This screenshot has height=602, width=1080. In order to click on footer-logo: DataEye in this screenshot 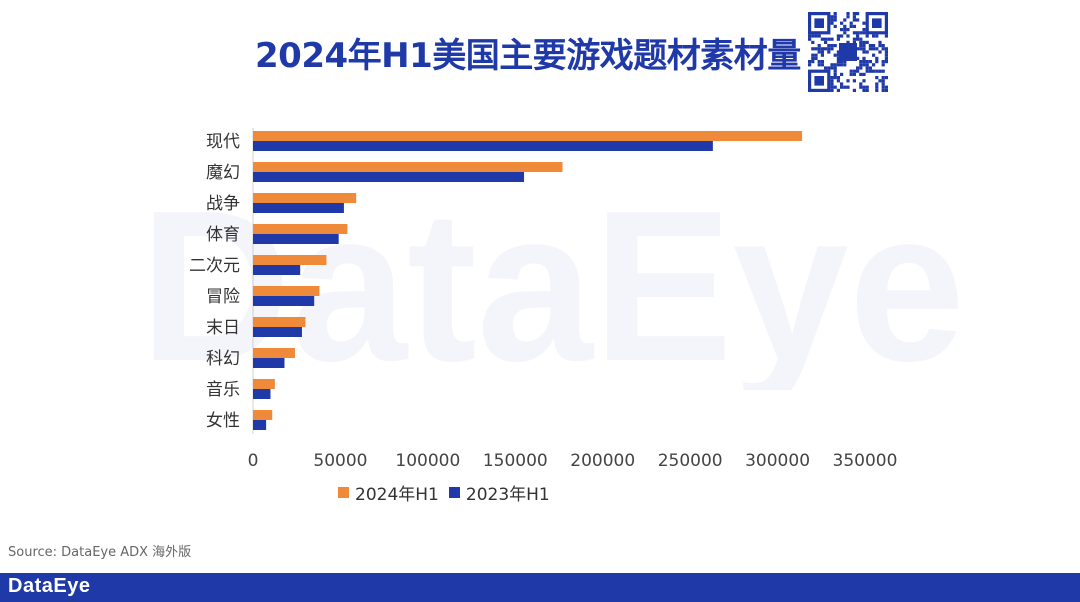, I will do `click(49, 586)`.